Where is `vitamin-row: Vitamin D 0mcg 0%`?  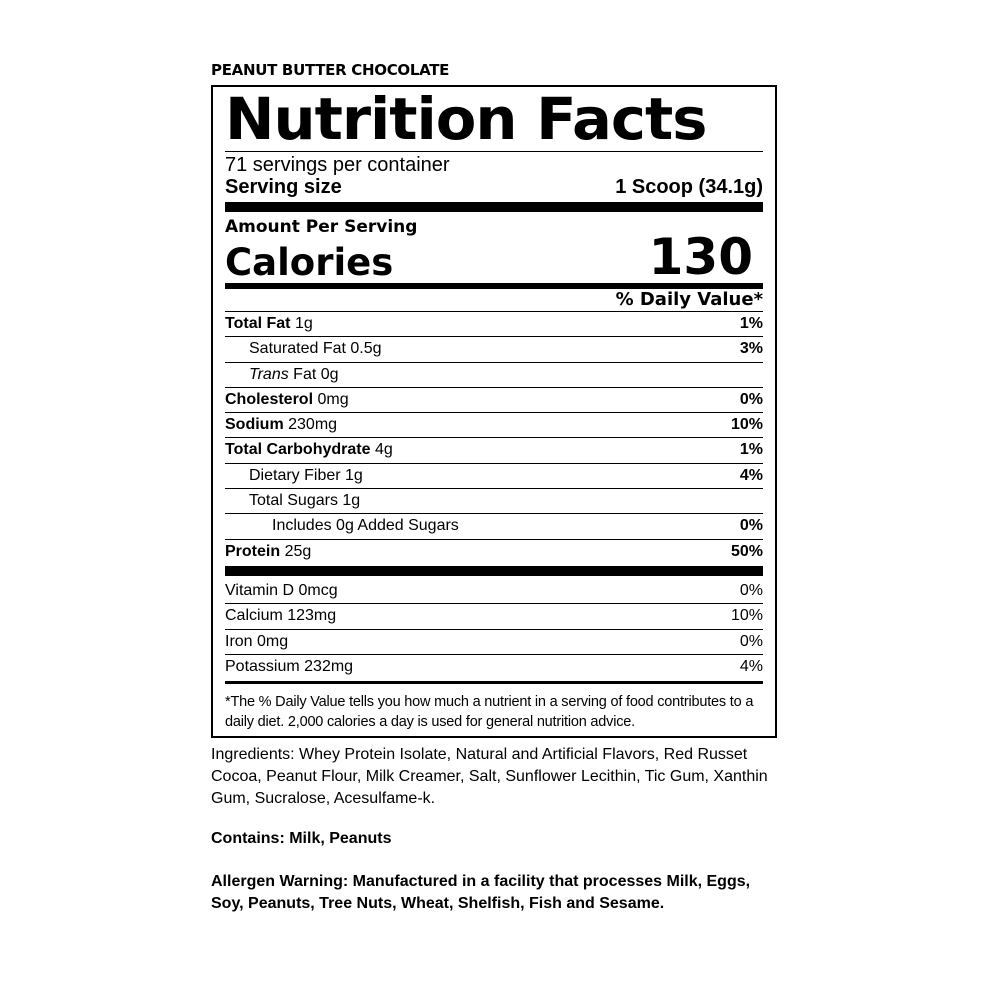
vitamin-row: Vitamin D 0mcg 0% is located at coordinates (494, 591).